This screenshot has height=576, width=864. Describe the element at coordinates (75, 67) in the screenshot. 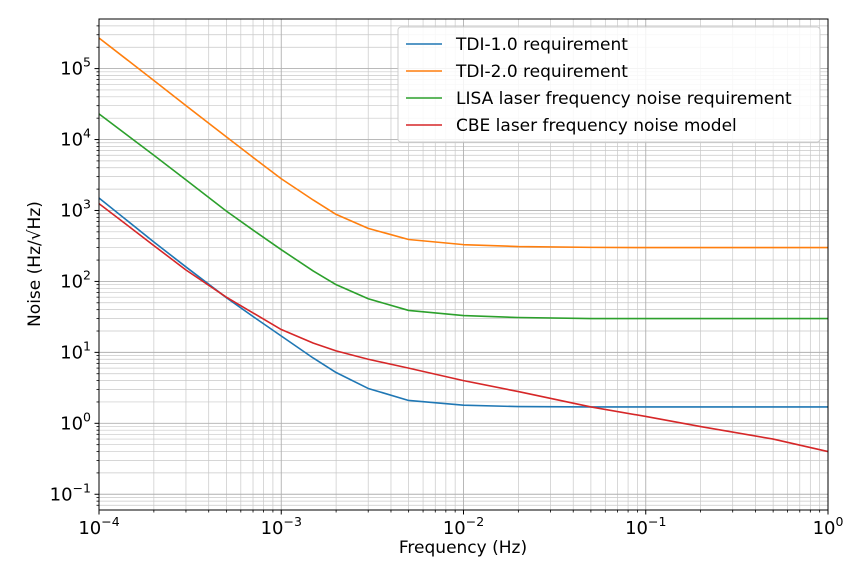

I see `y-tick-label: 10⁵` at that location.